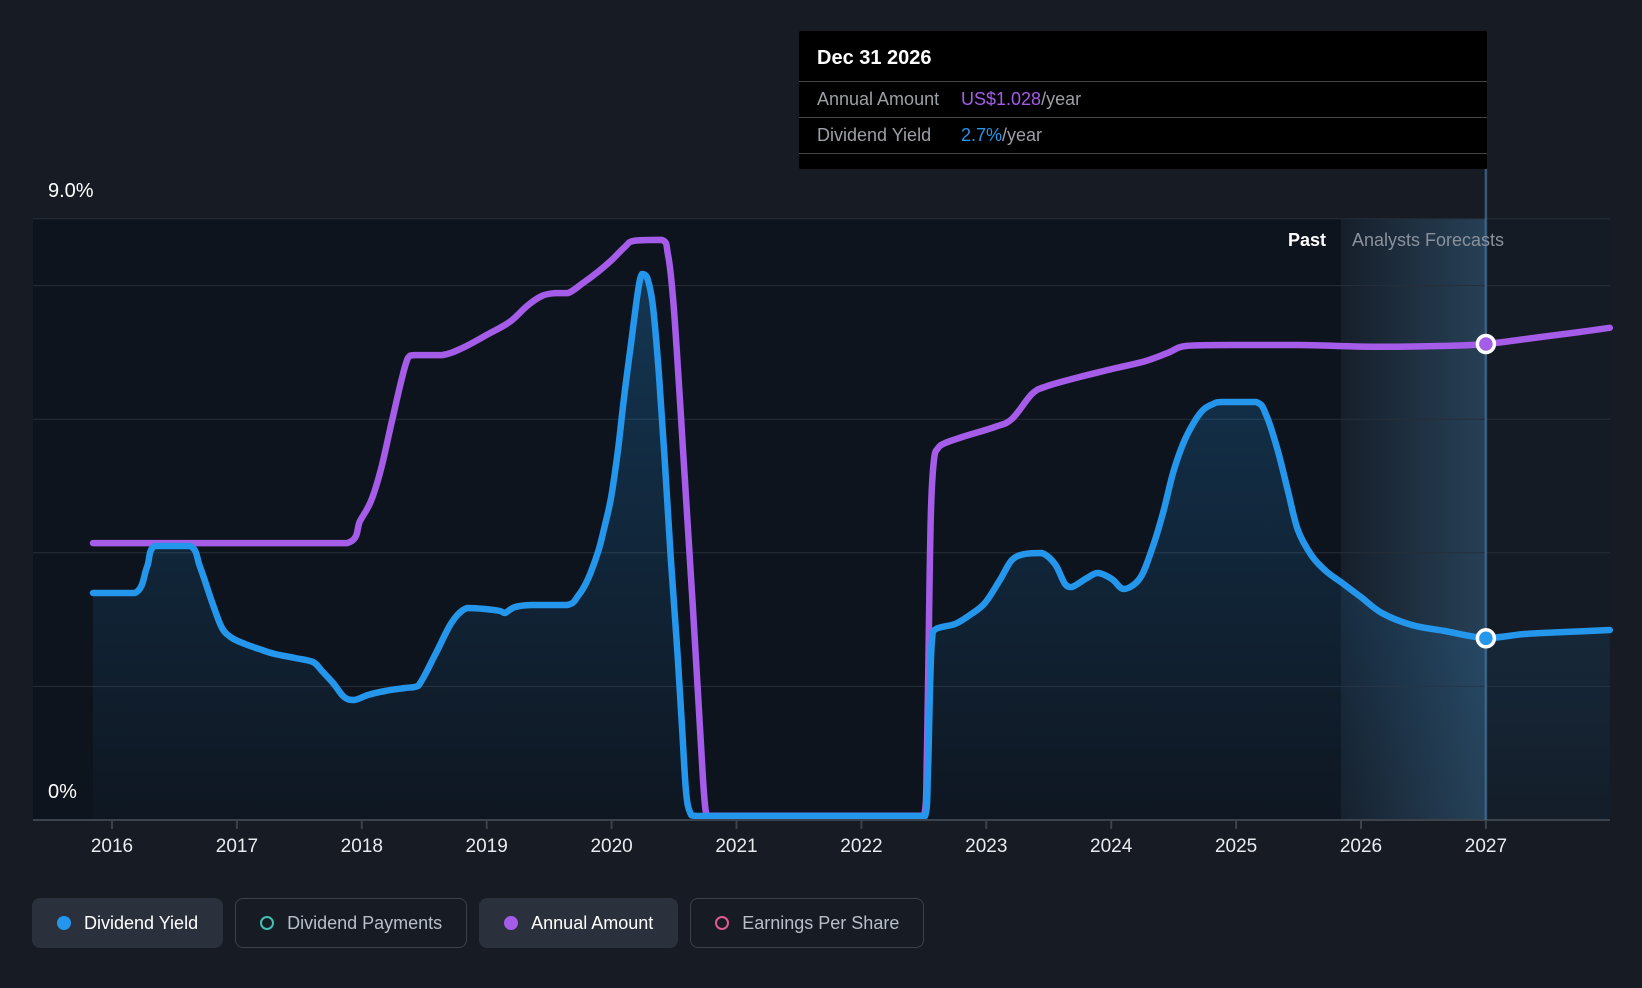 This screenshot has width=1642, height=988. What do you see at coordinates (878, 99) in the screenshot?
I see `tooltip-label: Annual Amount` at bounding box center [878, 99].